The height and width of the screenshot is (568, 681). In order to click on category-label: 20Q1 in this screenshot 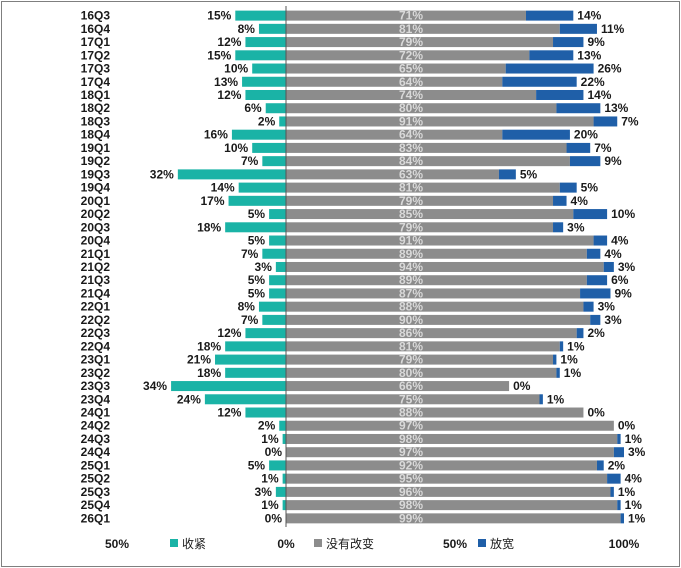, I will do `click(96, 201)`.